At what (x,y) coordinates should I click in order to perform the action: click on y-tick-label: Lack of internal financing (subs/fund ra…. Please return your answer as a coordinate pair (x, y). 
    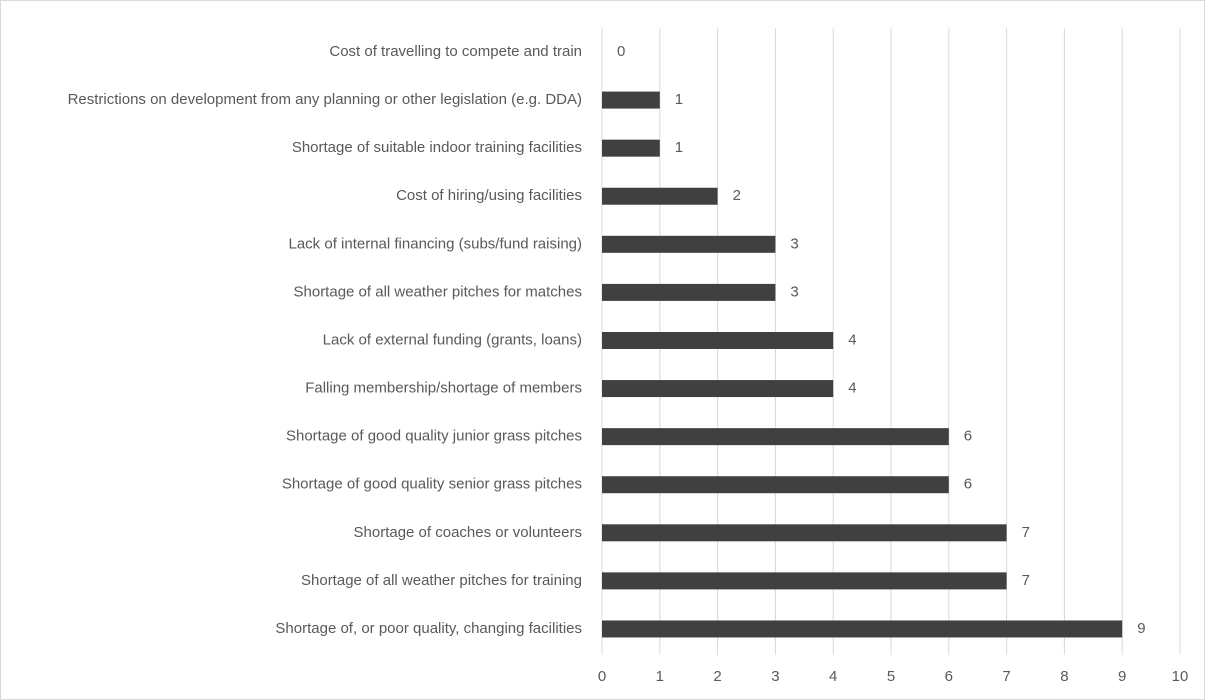
    Looking at the image, I should click on (436, 243).